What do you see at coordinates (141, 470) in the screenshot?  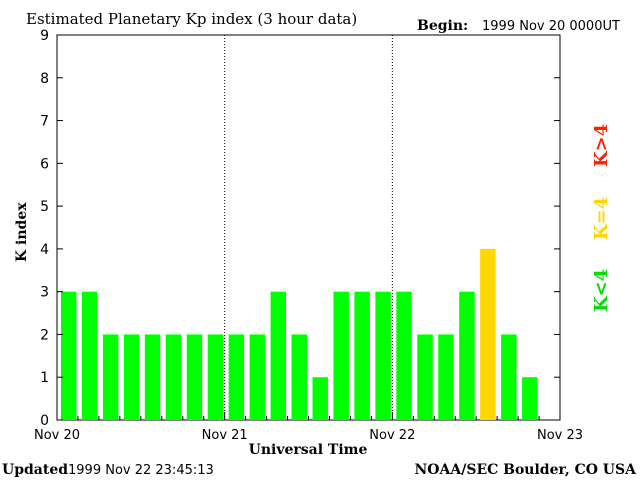 I see `updated-value: 1999 Nov 22 23:45:13` at bounding box center [141, 470].